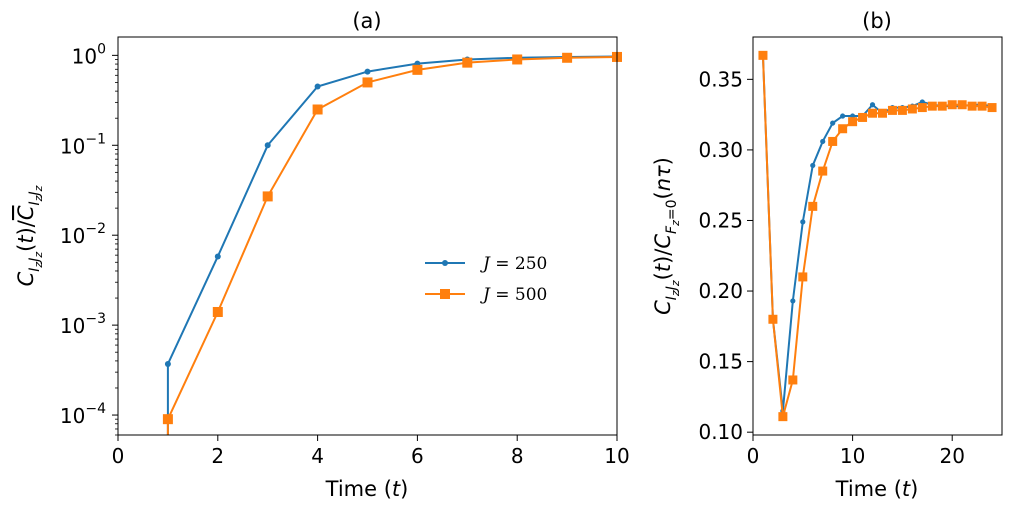  Describe the element at coordinates (877, 21) in the screenshot. I see `panel-b-title: (b)` at that location.